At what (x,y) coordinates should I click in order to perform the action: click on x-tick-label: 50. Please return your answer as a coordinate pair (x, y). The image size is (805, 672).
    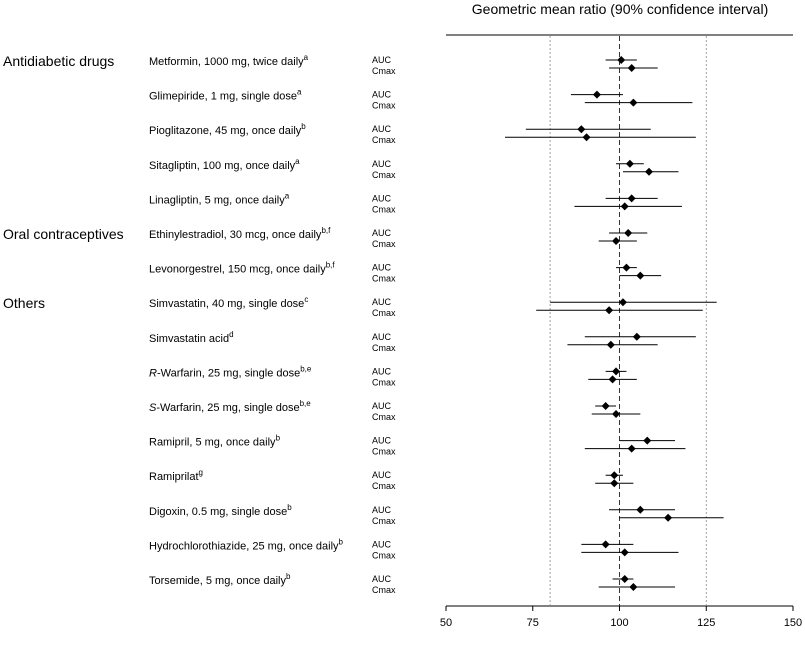
    Looking at the image, I should click on (446, 623).